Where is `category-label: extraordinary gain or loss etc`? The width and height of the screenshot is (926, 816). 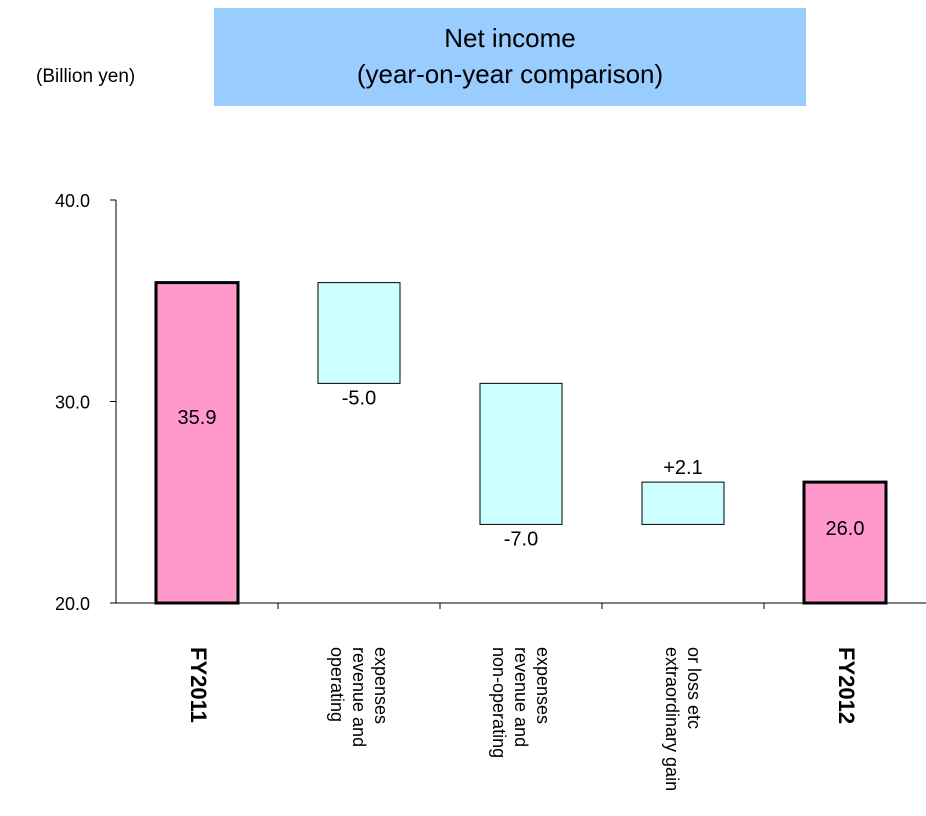
category-label: extraordinary gain or loss etc is located at coordinates (683, 719).